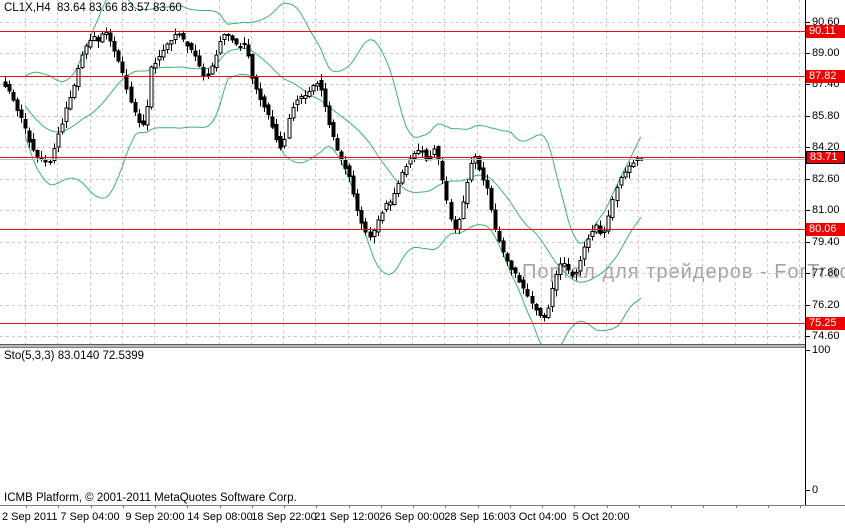  Describe the element at coordinates (826, 273) in the screenshot. I see `price-tick-label: 77.80` at that location.